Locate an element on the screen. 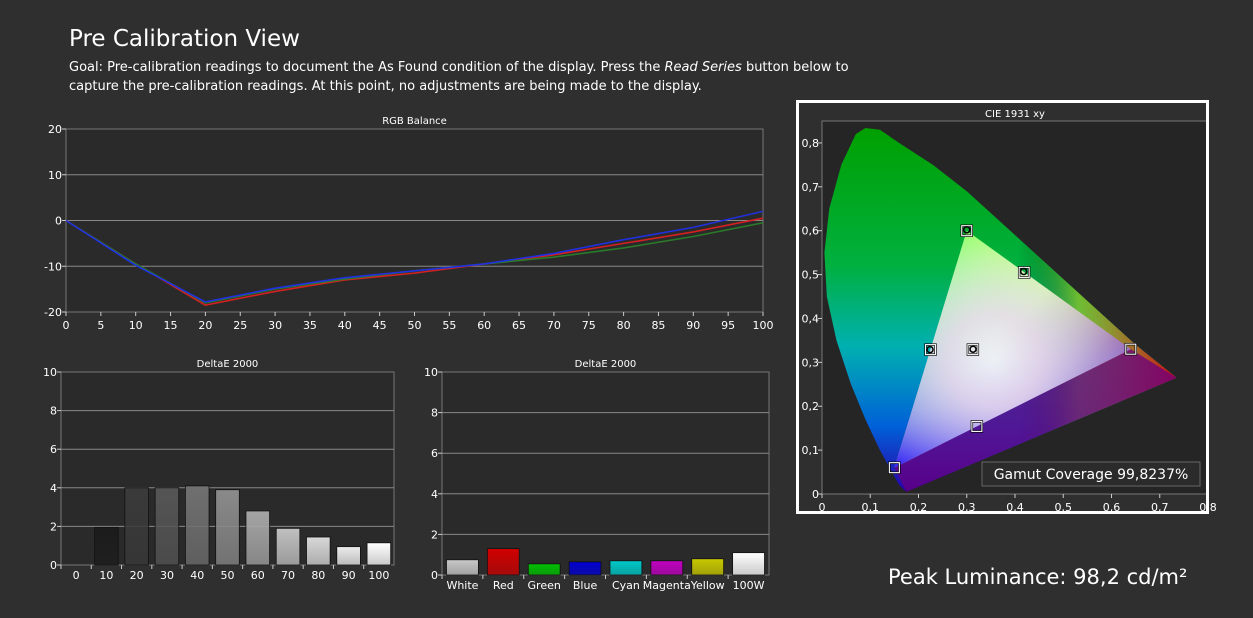 Image resolution: width=1253 pixels, height=618 pixels. rgb-xtick-label: 25 is located at coordinates (240, 325).